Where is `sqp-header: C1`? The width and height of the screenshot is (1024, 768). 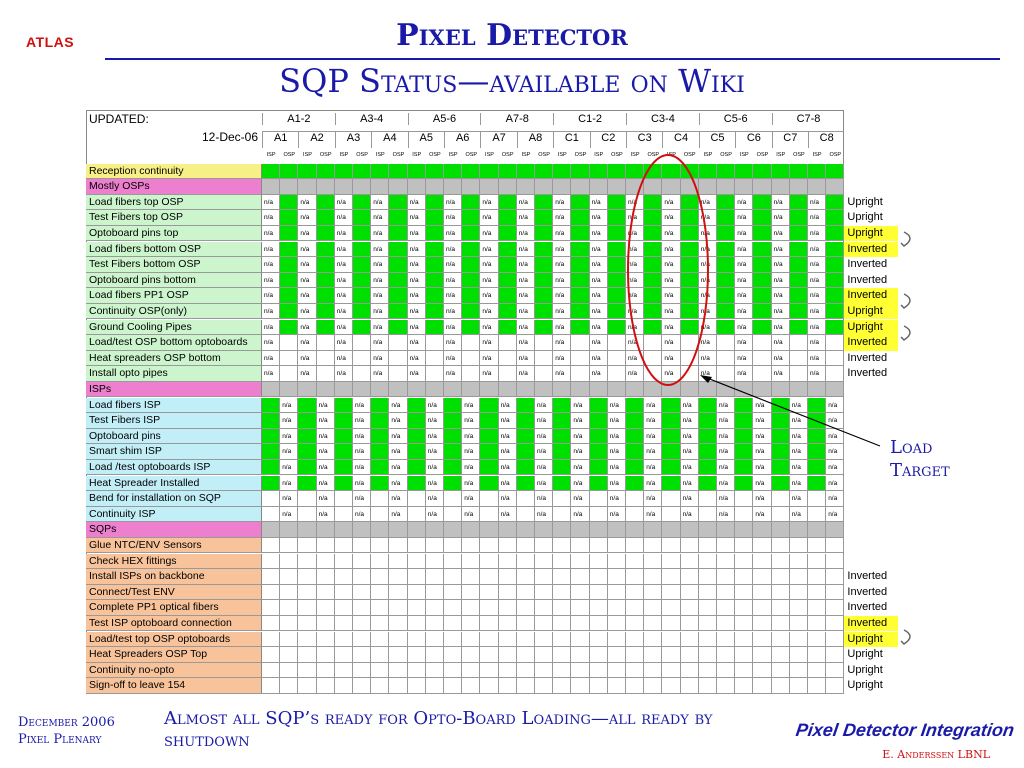 sqp-header: C1 is located at coordinates (571, 139).